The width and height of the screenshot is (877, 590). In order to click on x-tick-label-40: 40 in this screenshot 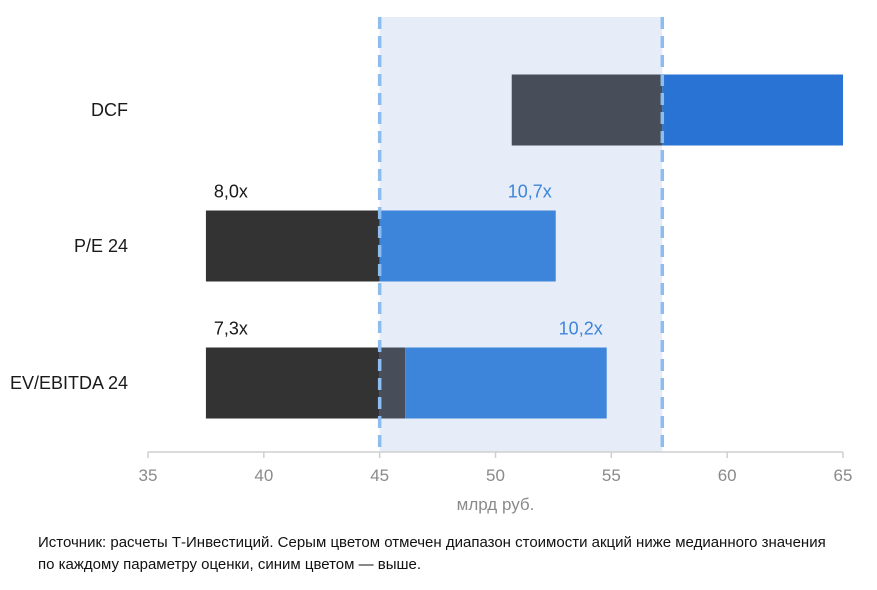, I will do `click(263, 475)`.